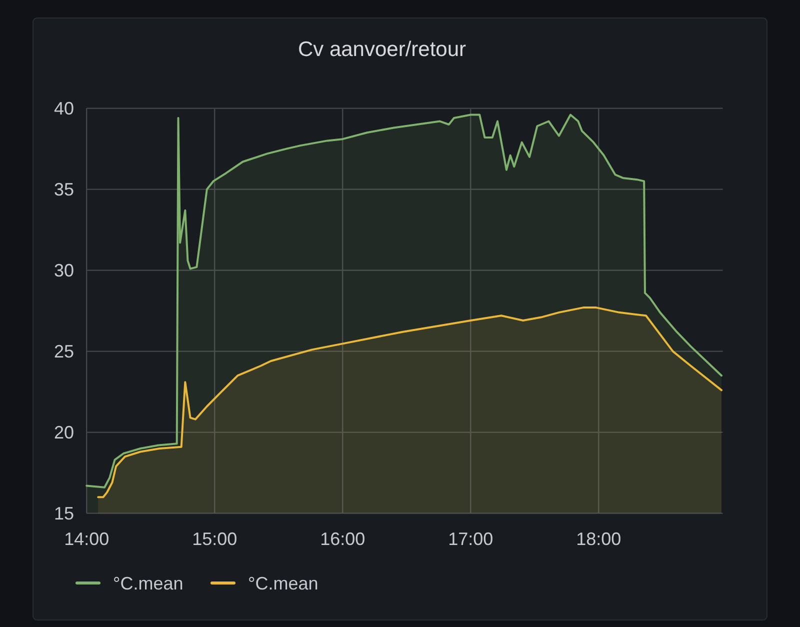 This screenshot has height=627, width=800. What do you see at coordinates (471, 539) in the screenshot?
I see `x-tick-label: 17:00` at bounding box center [471, 539].